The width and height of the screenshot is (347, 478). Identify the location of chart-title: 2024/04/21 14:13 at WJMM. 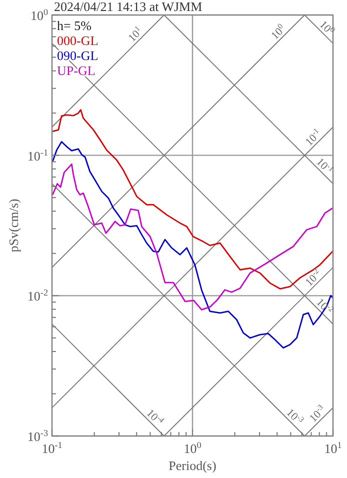
(128, 7).